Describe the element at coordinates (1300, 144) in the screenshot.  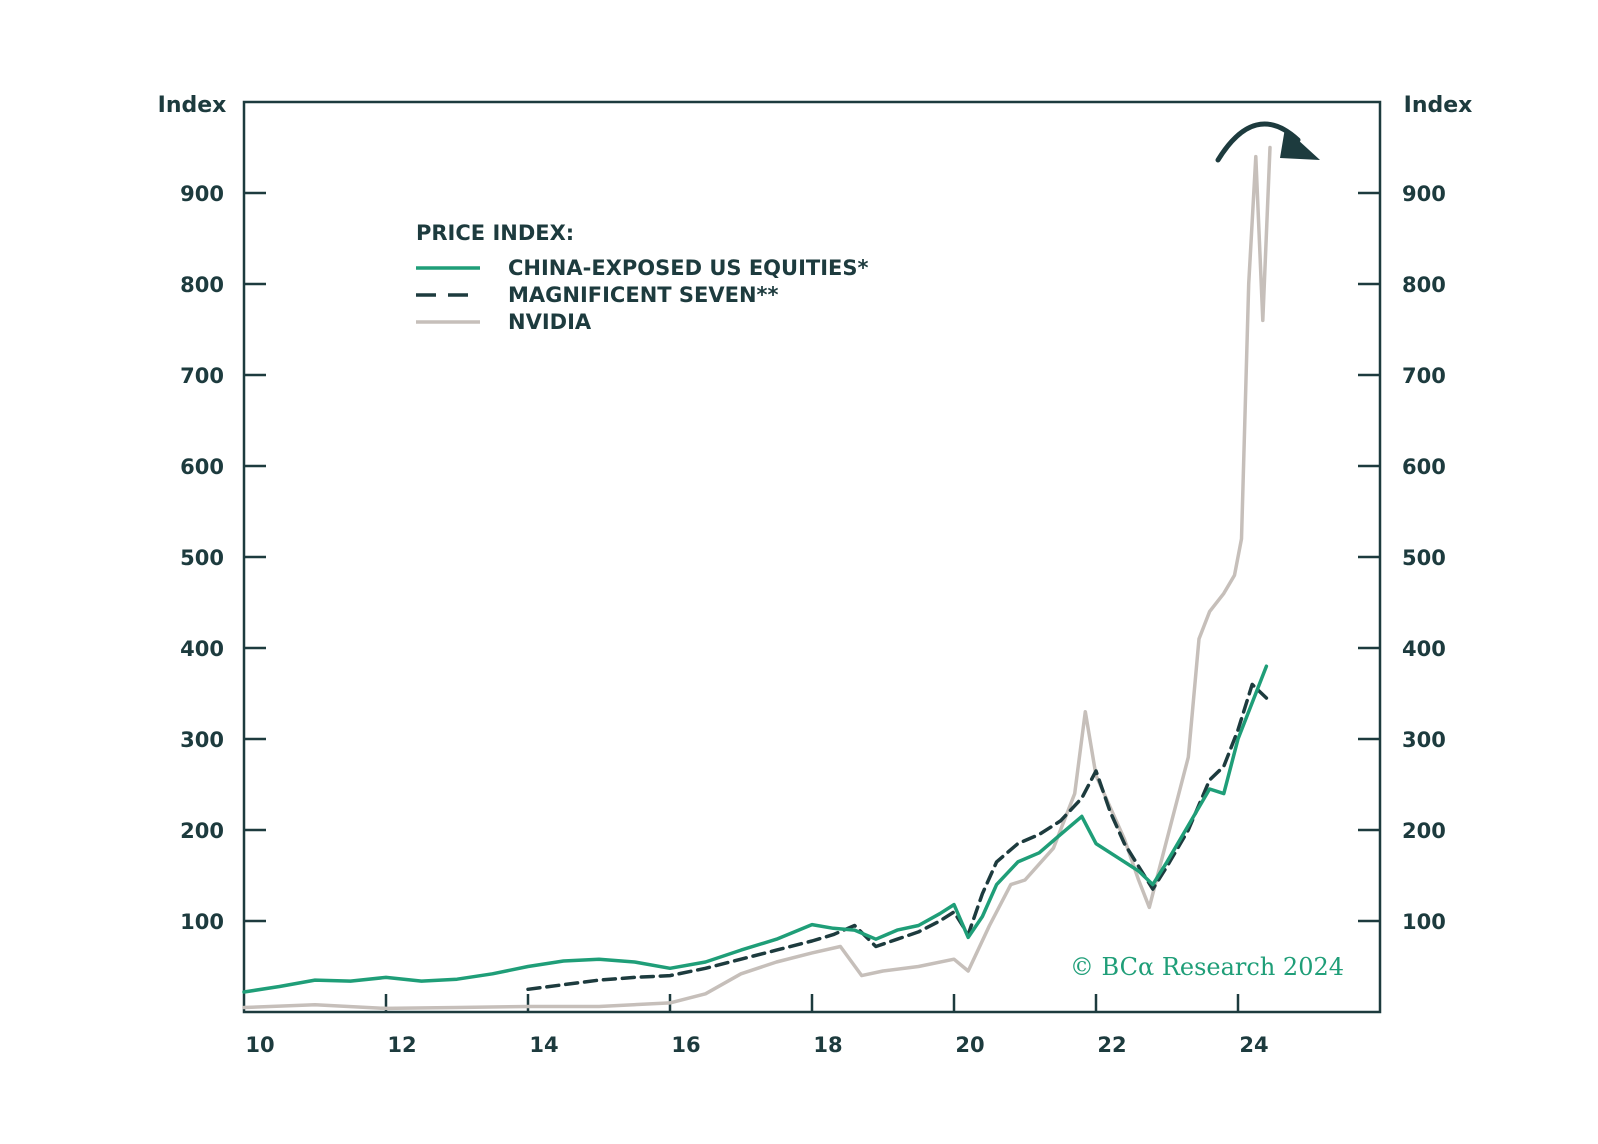
I see `arrow-head-icon` at that location.